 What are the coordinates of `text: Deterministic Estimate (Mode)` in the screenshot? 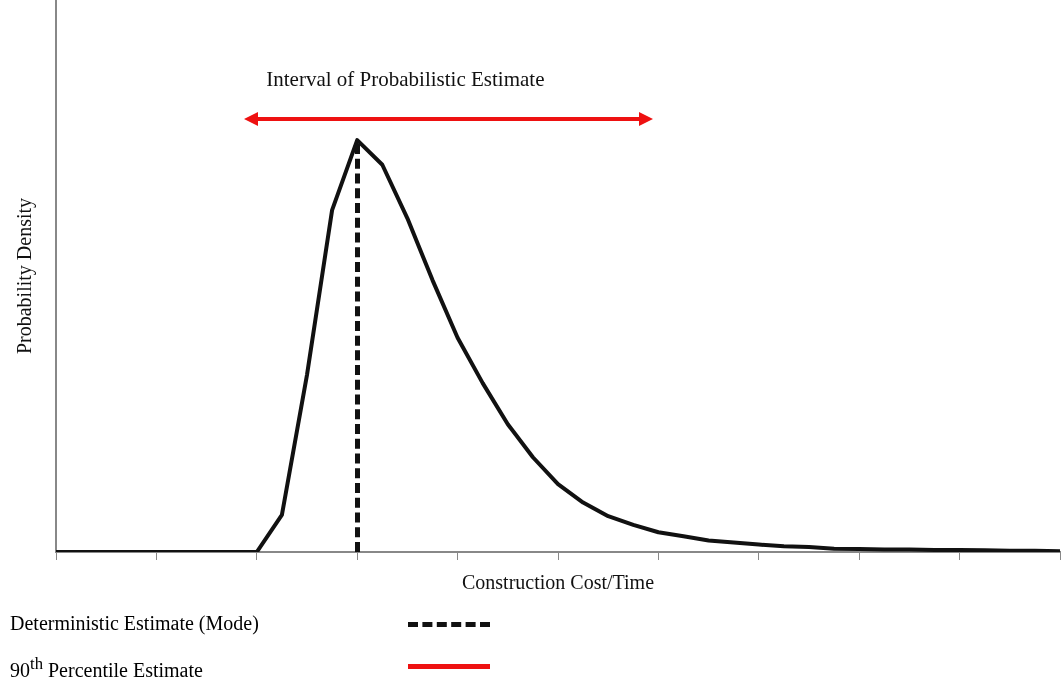 It's located at (134, 623).